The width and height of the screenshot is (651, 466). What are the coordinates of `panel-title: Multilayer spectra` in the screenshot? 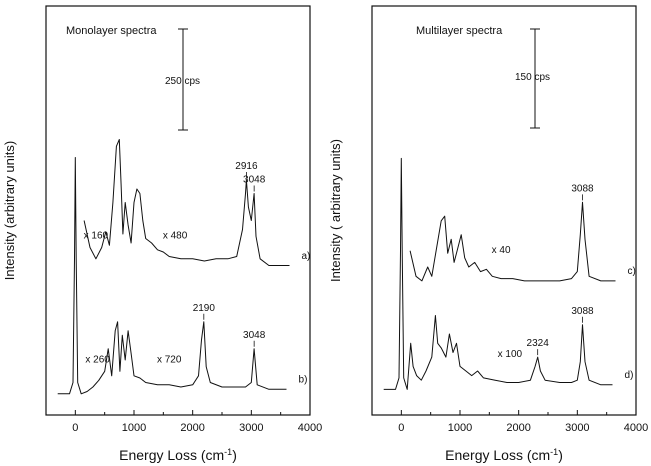 It's located at (459, 31).